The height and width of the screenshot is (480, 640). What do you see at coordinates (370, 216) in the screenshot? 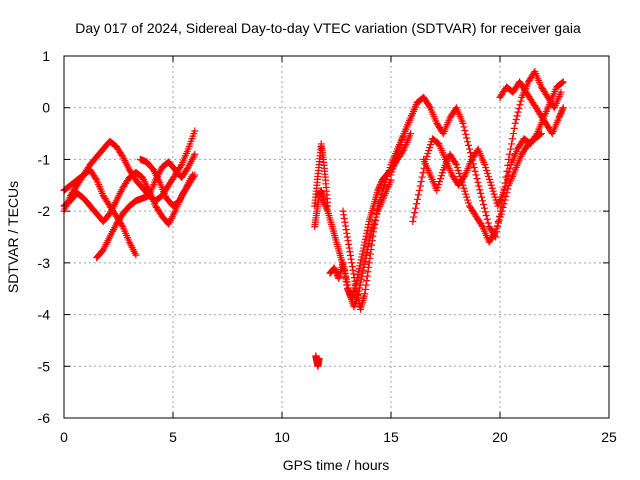
I see `series-track-h` at bounding box center [370, 216].